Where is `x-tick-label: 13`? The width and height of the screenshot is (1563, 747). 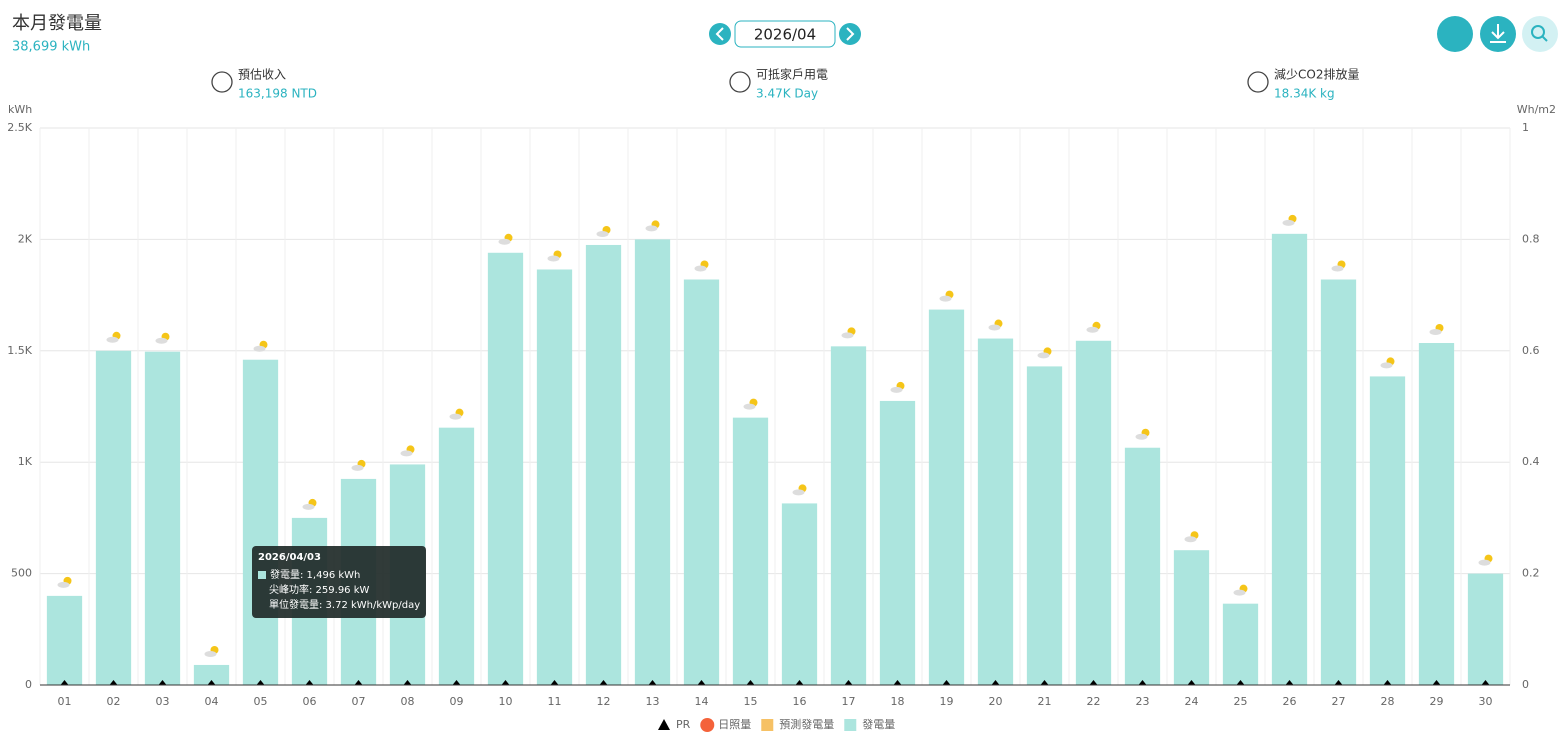
x-tick-label: 13 is located at coordinates (653, 701).